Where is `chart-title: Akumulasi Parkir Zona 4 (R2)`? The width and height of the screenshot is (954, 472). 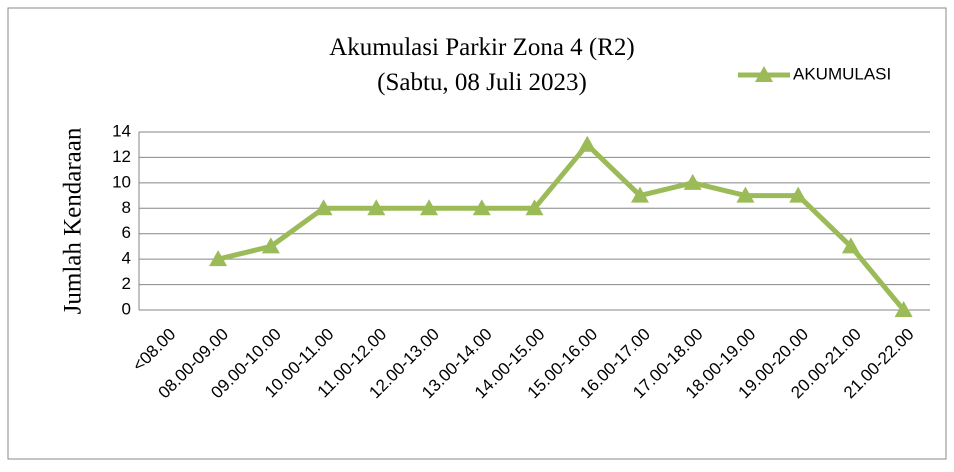 chart-title: Akumulasi Parkir Zona 4 (R2) is located at coordinates (482, 47).